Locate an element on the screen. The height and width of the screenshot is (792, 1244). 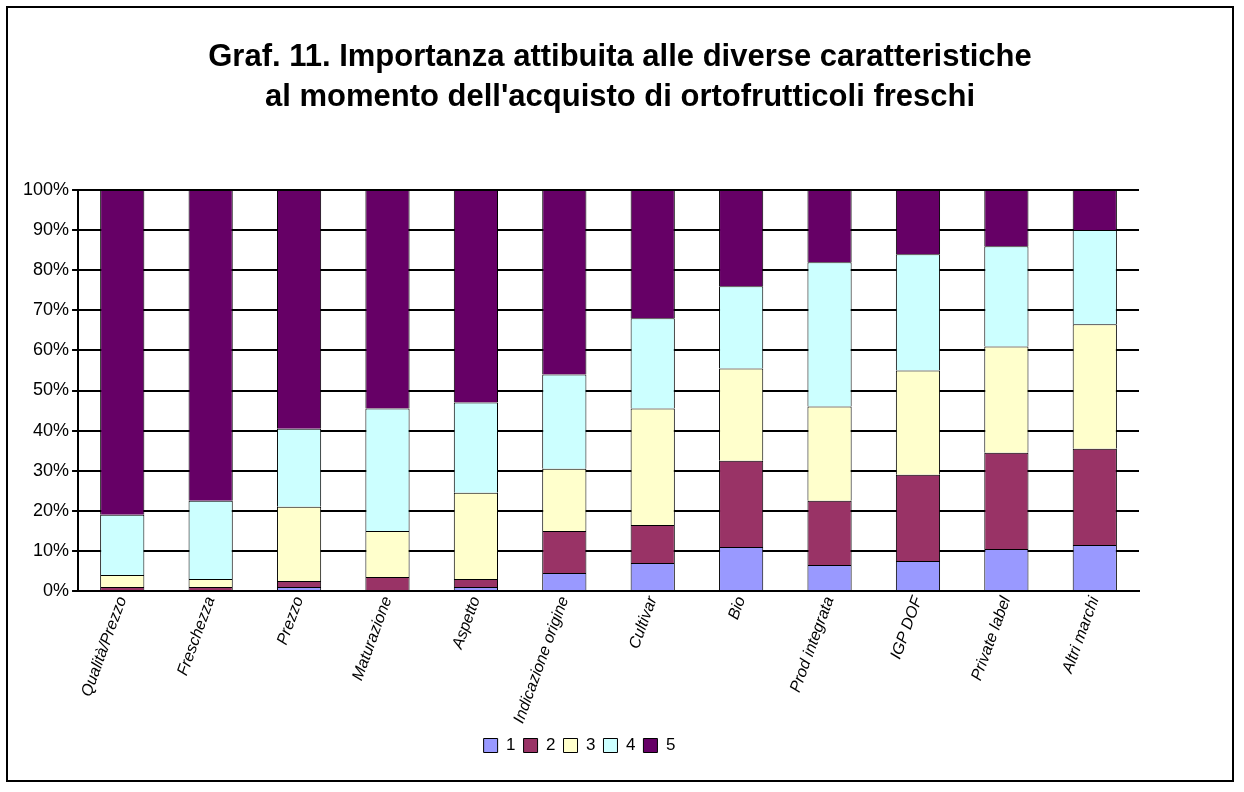
y-tick-label: 10% is located at coordinates (51, 549).